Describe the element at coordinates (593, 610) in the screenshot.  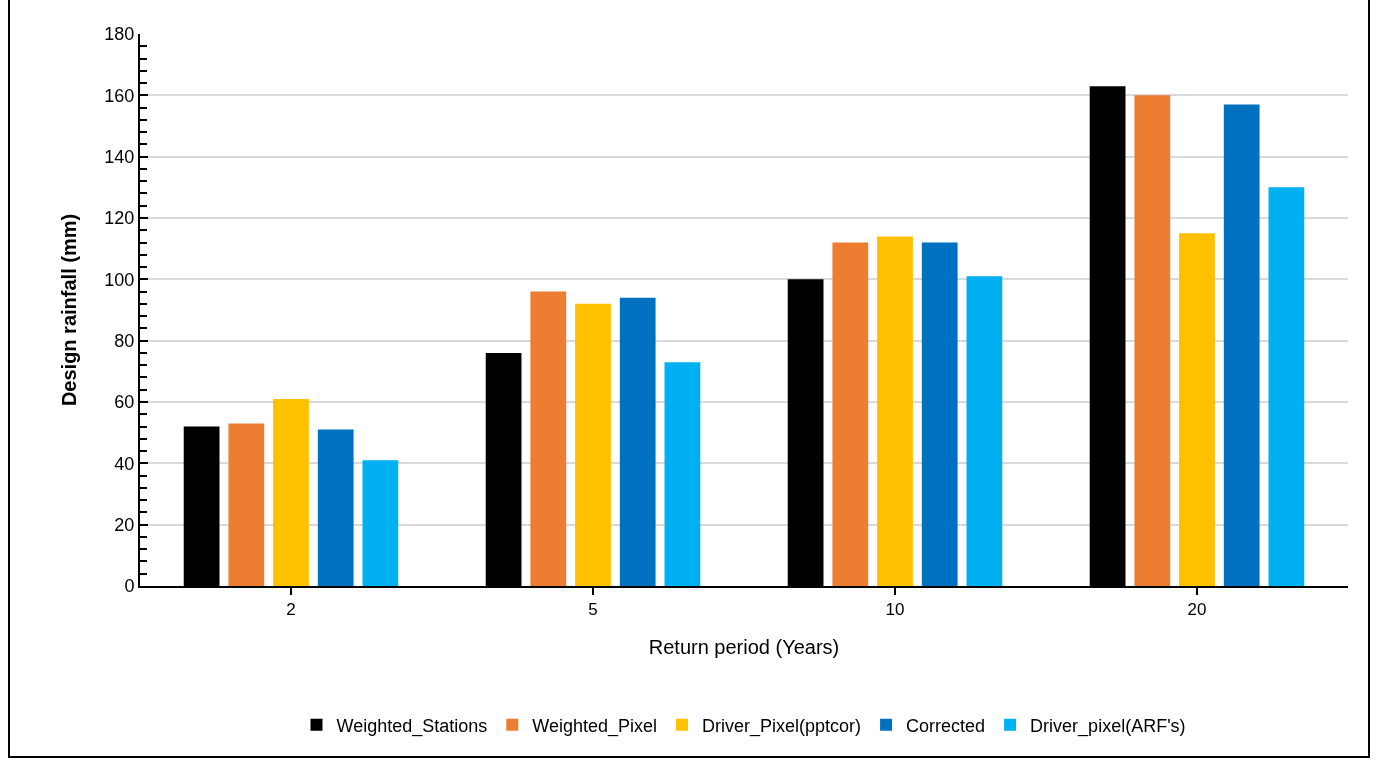
I see `x-tick-label: 5` at that location.